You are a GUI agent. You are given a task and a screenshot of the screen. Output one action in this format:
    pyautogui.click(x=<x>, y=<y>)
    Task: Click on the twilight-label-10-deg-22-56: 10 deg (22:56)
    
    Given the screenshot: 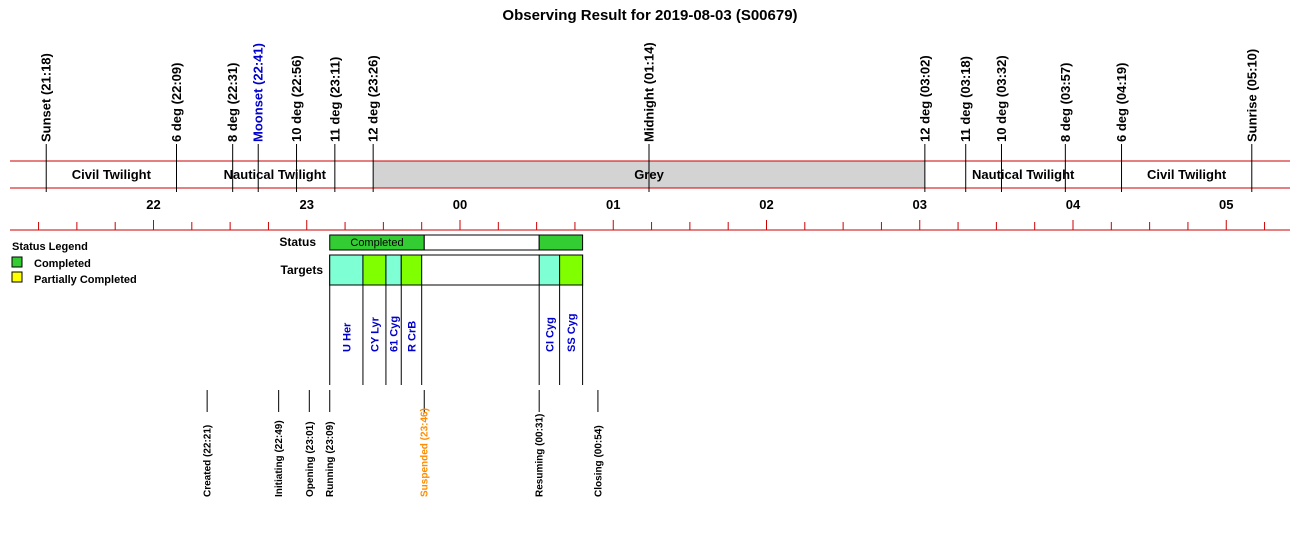 What is the action you would take?
    pyautogui.click(x=296, y=98)
    